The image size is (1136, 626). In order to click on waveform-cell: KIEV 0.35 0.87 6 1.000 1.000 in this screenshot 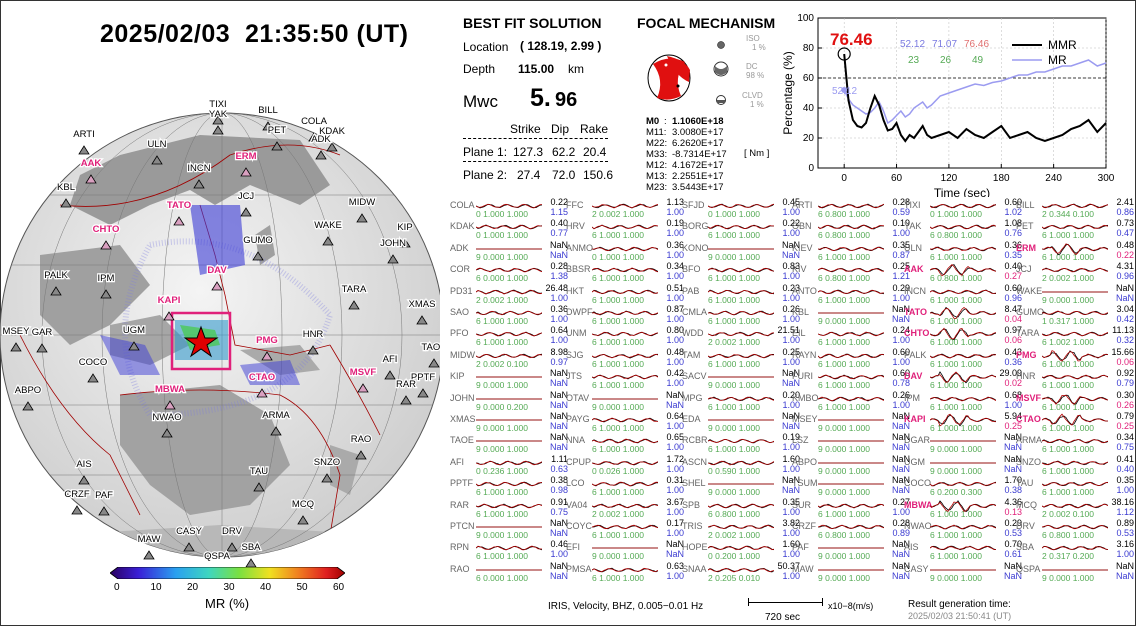, I will do `click(851, 251)`.